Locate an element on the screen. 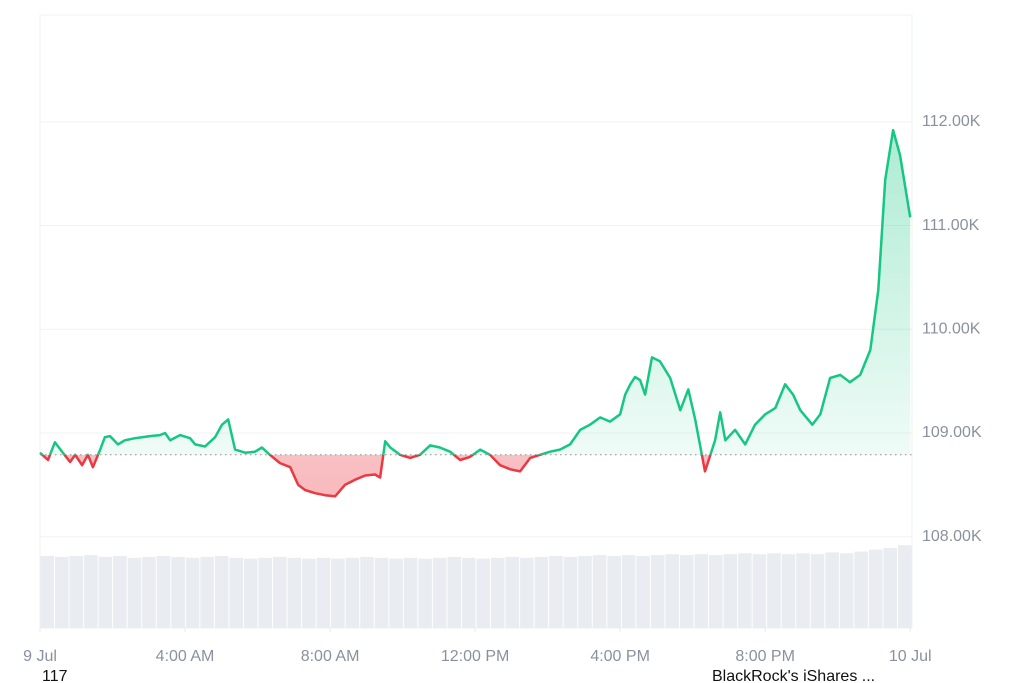 The image size is (1024, 683). price-line-down is located at coordinates (376, 476).